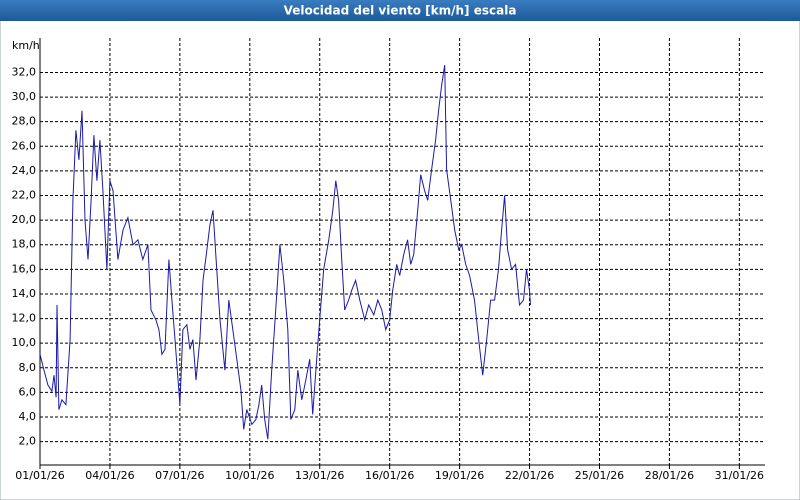 The width and height of the screenshot is (800, 500). I want to click on x-tick-label: 10/01/26, so click(249, 475).